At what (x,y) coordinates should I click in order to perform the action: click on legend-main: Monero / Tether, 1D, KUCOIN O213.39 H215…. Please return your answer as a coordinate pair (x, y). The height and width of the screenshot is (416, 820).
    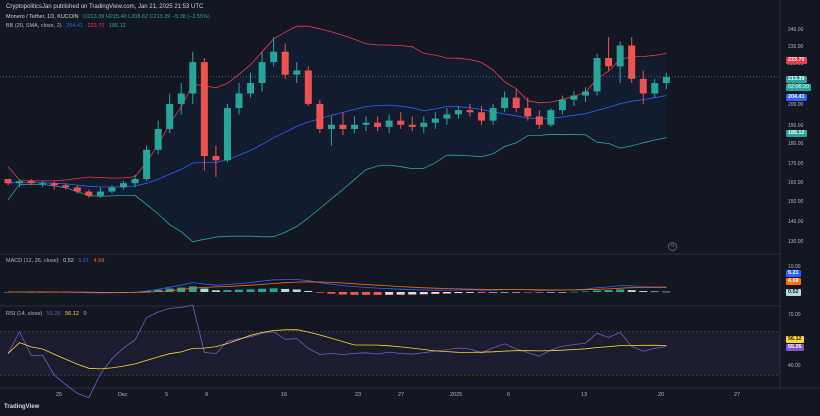
    Looking at the image, I should click on (109, 17).